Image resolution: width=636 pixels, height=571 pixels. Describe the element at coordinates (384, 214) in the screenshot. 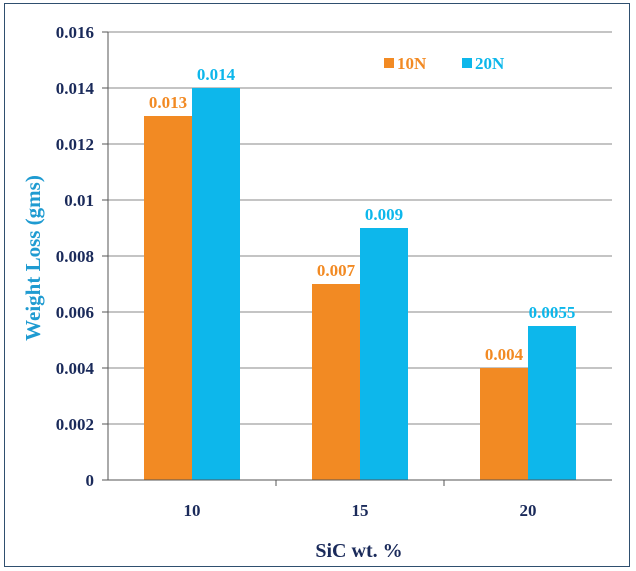

I see `data-label: 0.009` at that location.